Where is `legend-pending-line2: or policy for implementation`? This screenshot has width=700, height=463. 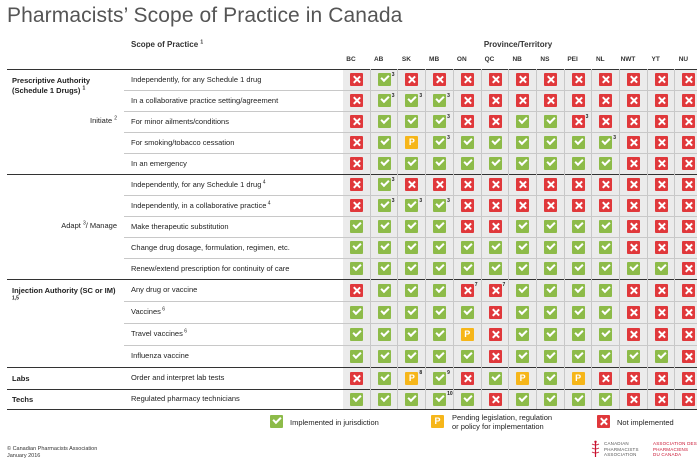 legend-pending-line2: or policy for implementation is located at coordinates (498, 426).